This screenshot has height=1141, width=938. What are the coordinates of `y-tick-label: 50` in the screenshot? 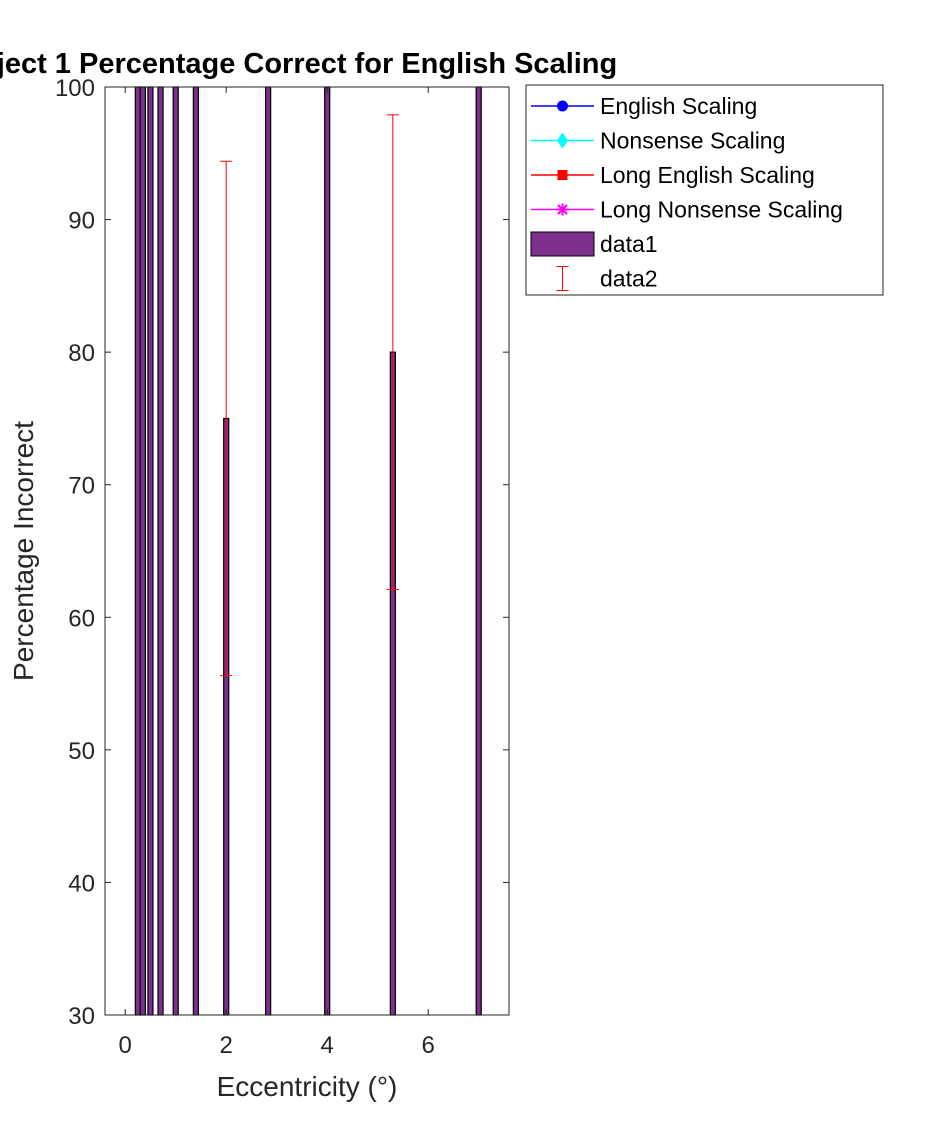 It's located at (81, 751).